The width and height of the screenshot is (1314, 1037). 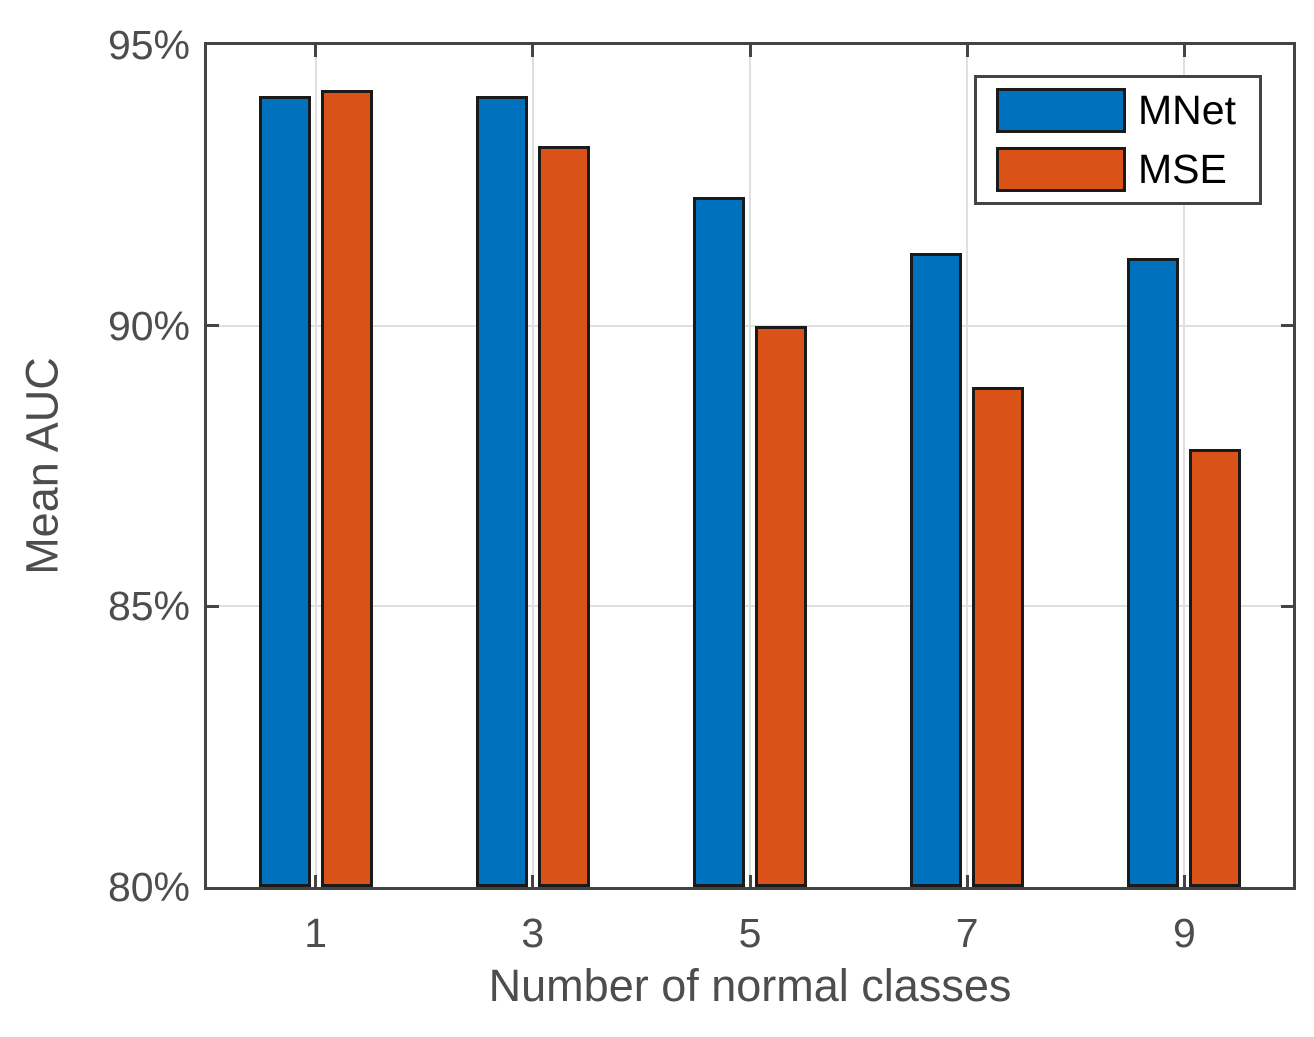 What do you see at coordinates (315, 933) in the screenshot?
I see `x-tick-label: 1` at bounding box center [315, 933].